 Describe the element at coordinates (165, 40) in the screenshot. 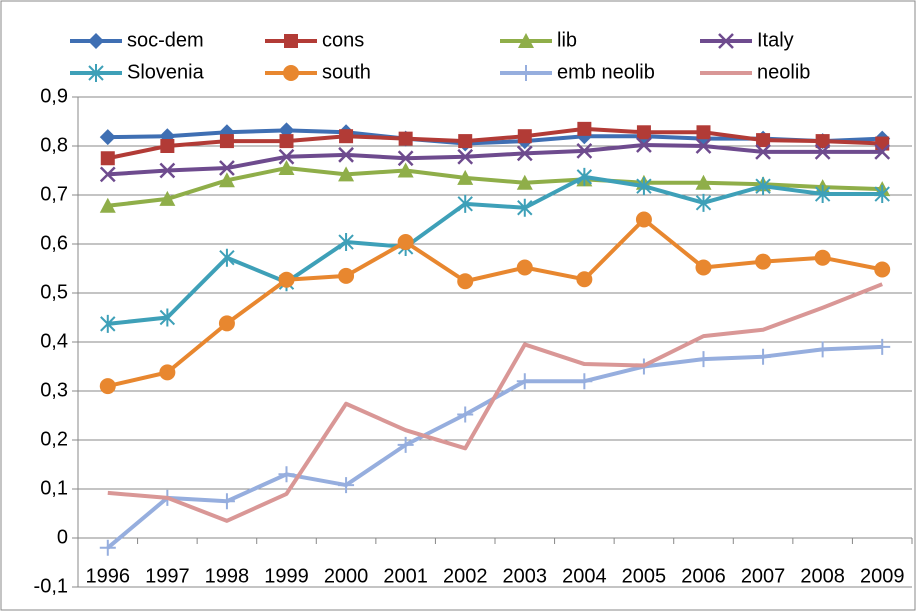

I see `legend-label: soc-dem` at that location.